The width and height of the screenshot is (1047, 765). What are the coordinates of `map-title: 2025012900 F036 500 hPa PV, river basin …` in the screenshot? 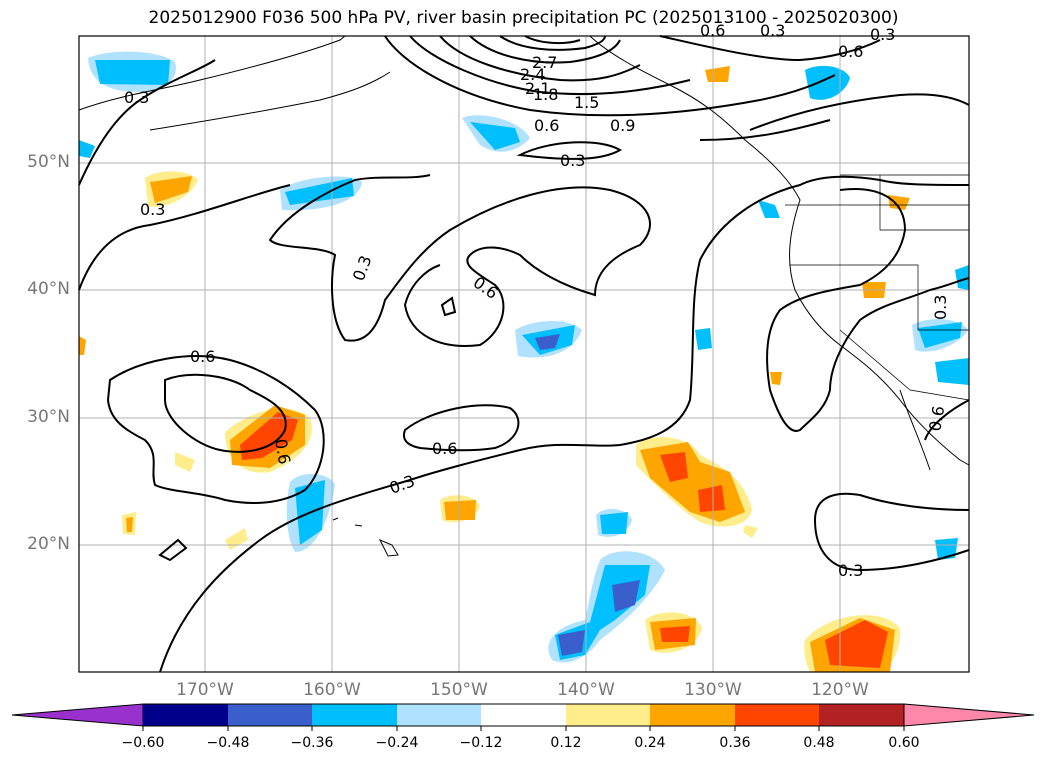 It's located at (523, 18).